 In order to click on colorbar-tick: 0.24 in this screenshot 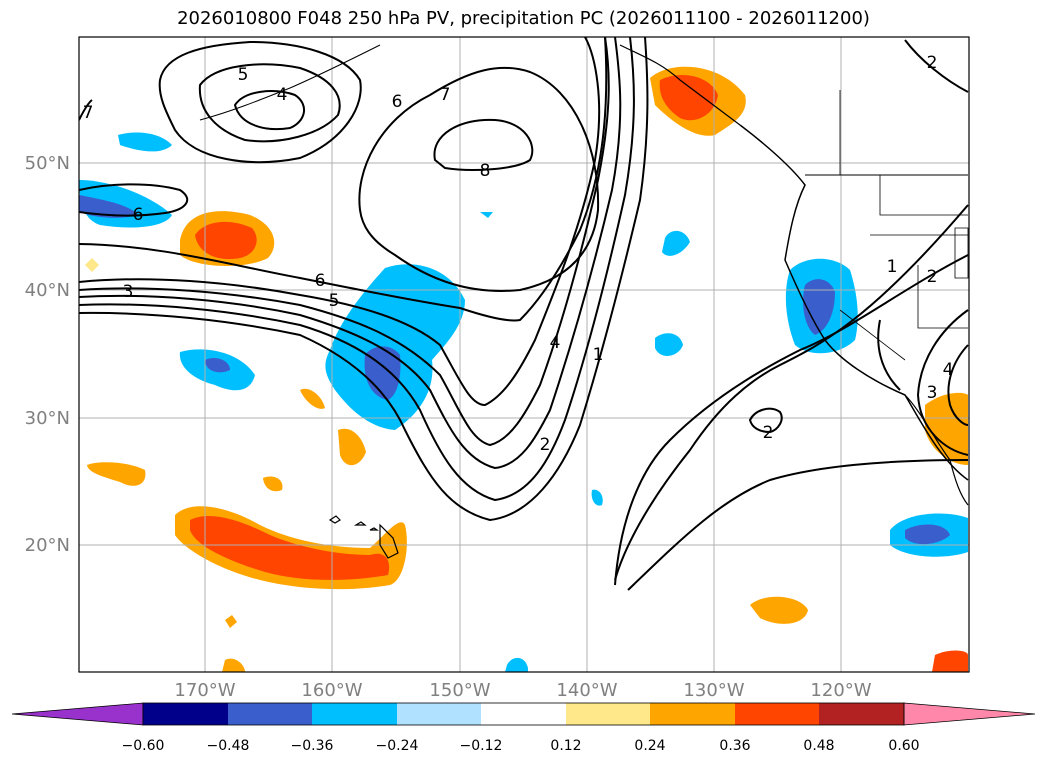, I will do `click(649, 746)`.